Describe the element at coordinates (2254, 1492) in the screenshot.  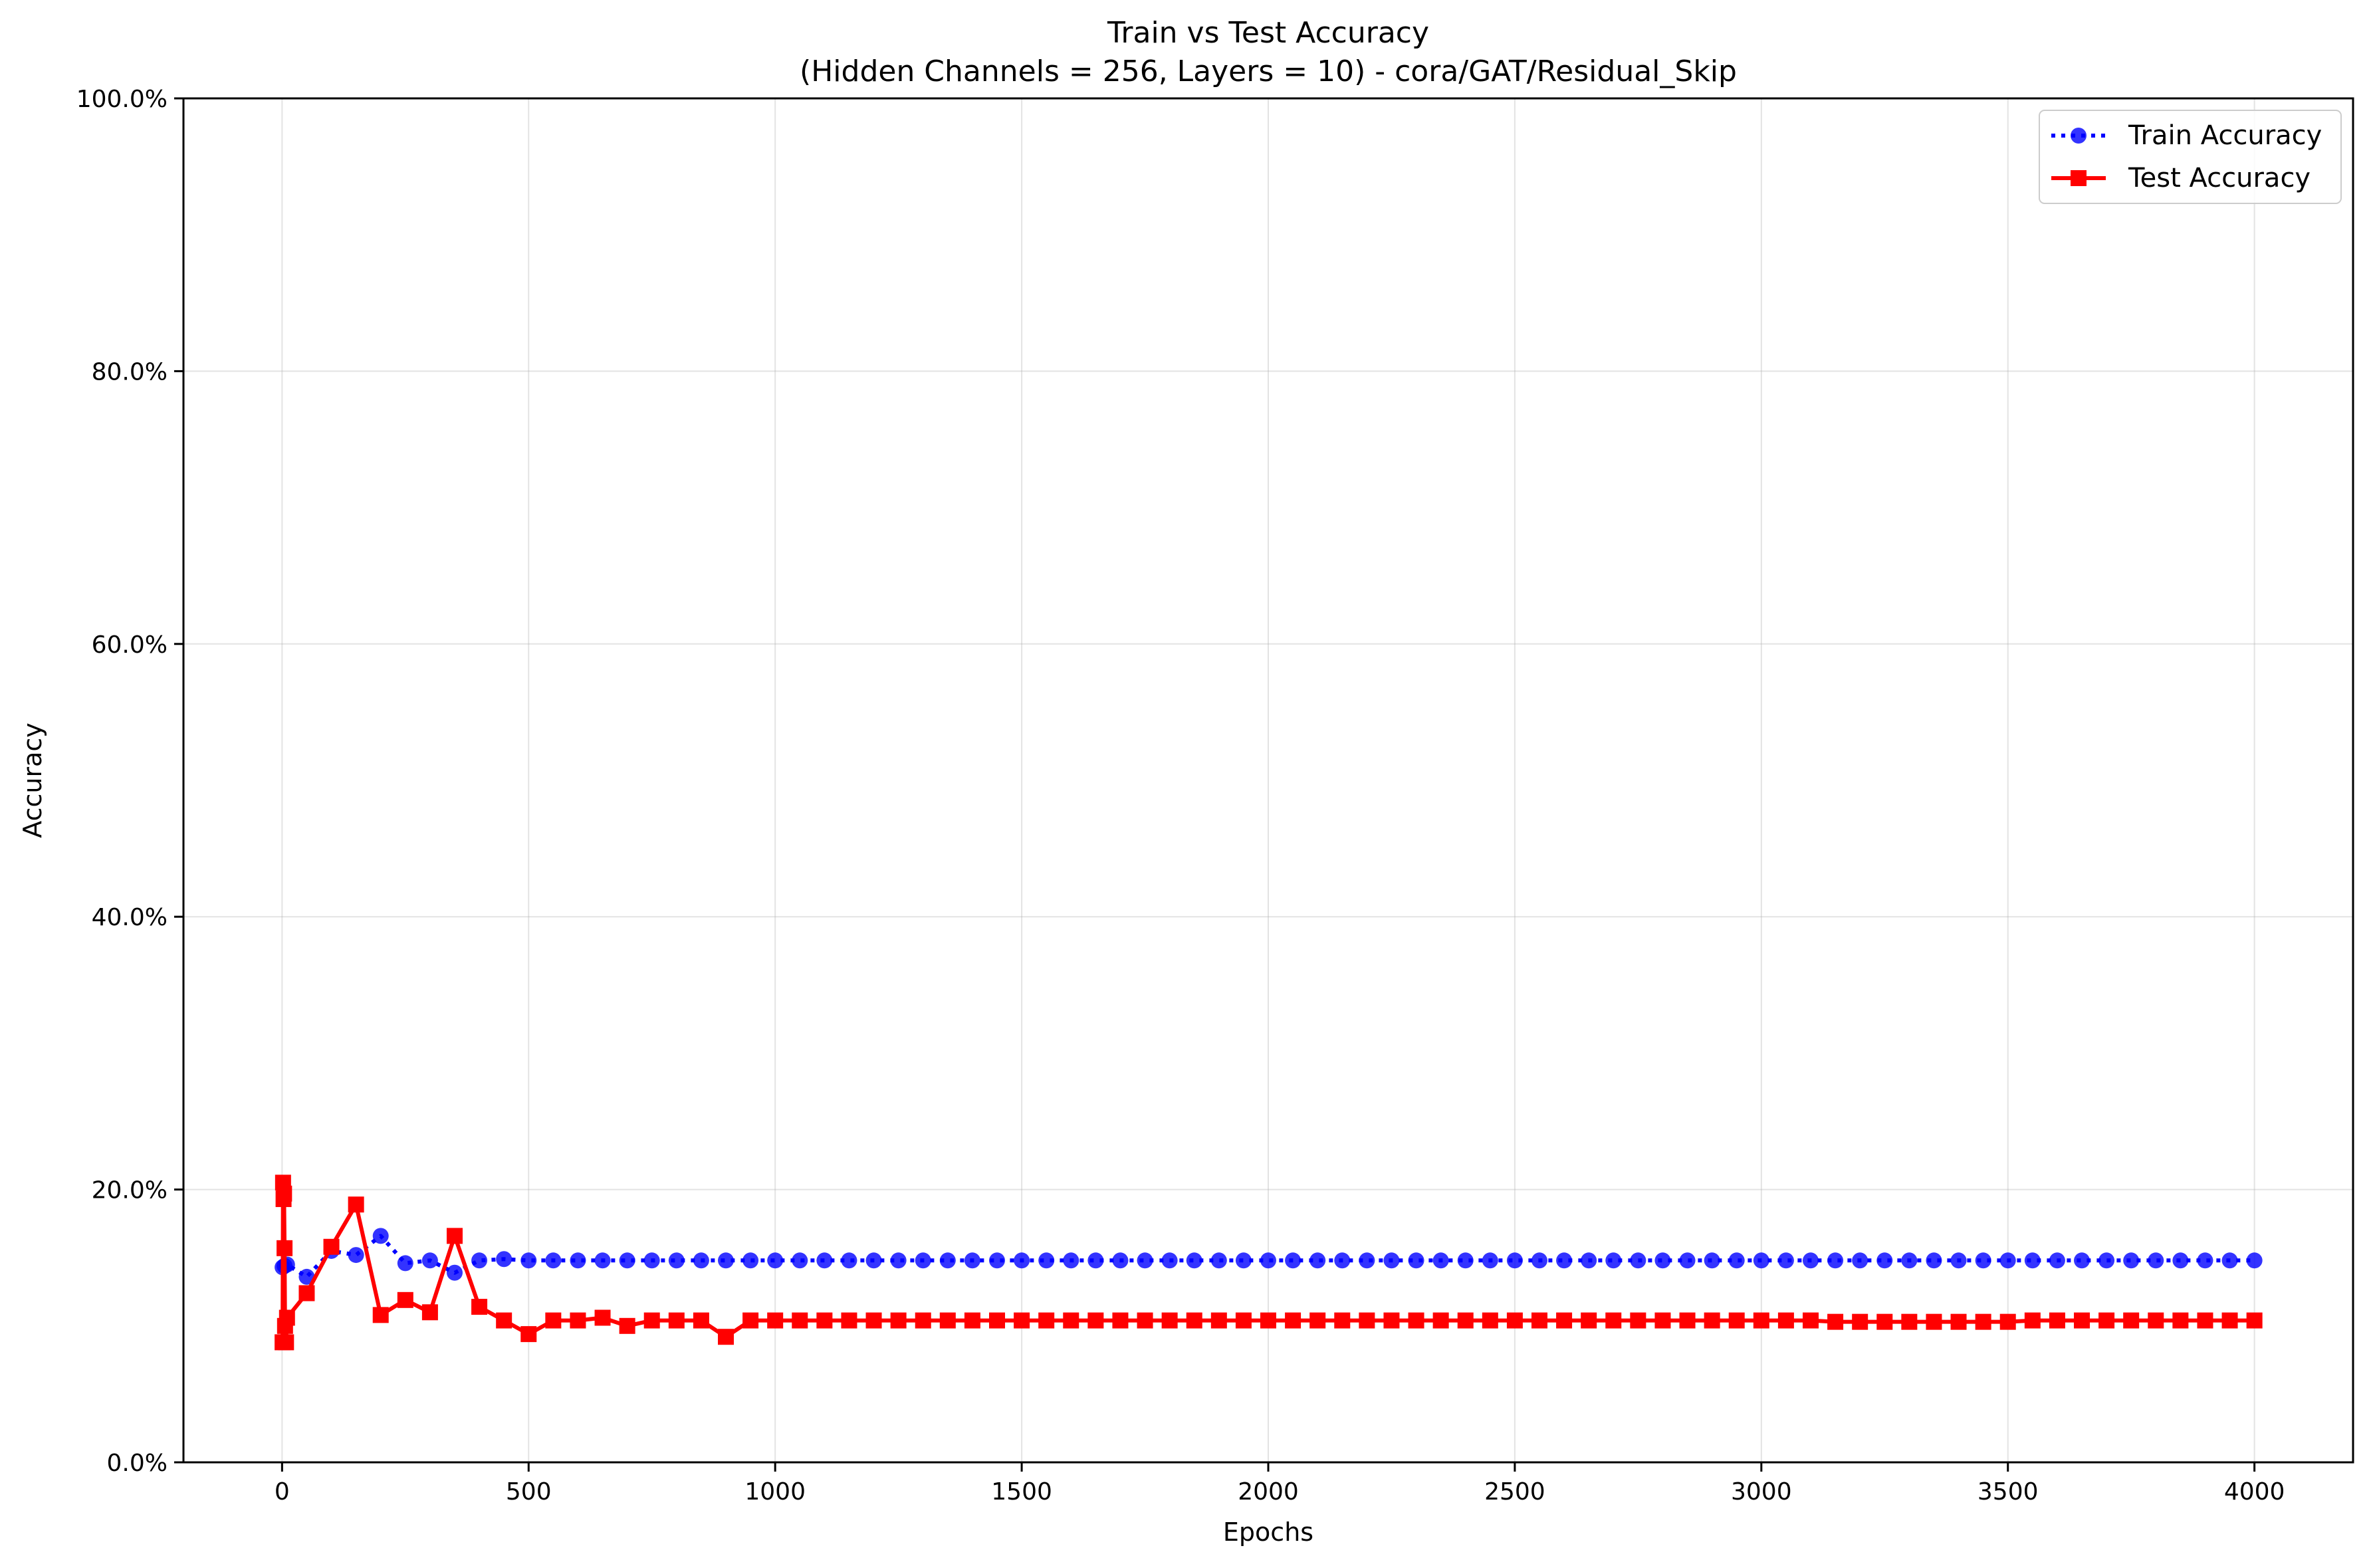
I see `x-tick-label: 4000` at that location.